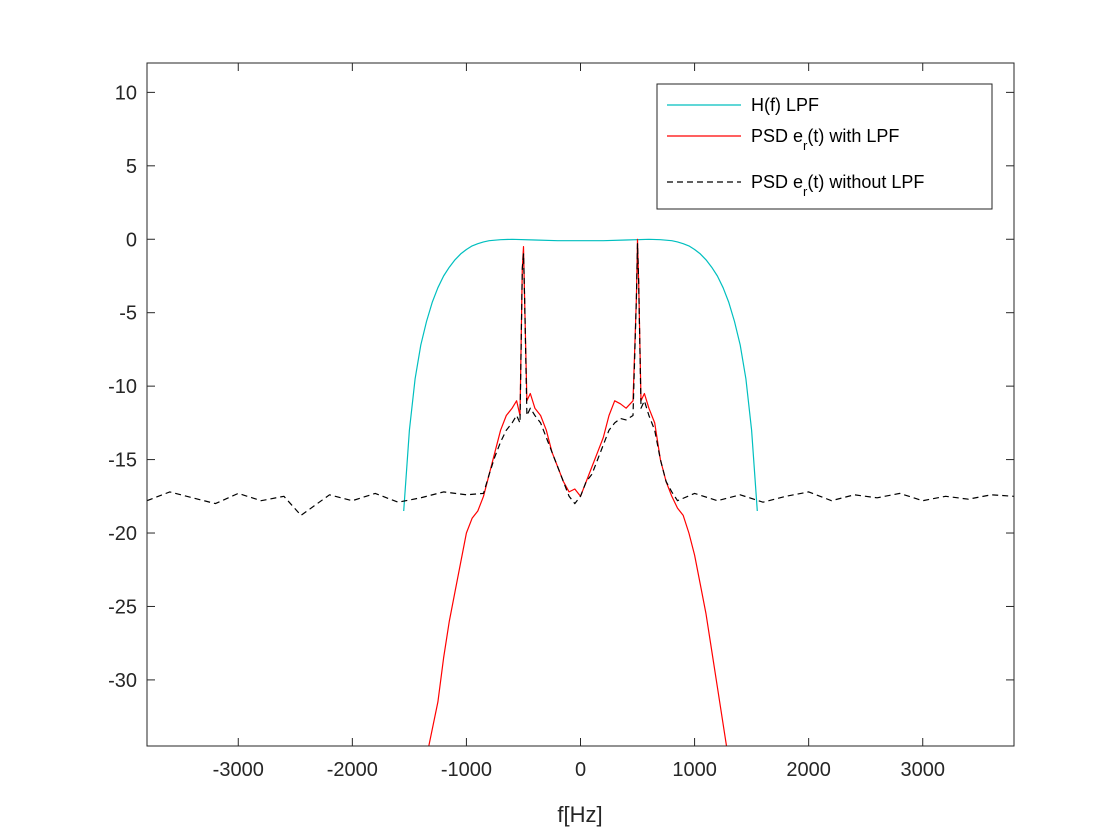  I want to click on x-tick-label: 1000, so click(694, 770).